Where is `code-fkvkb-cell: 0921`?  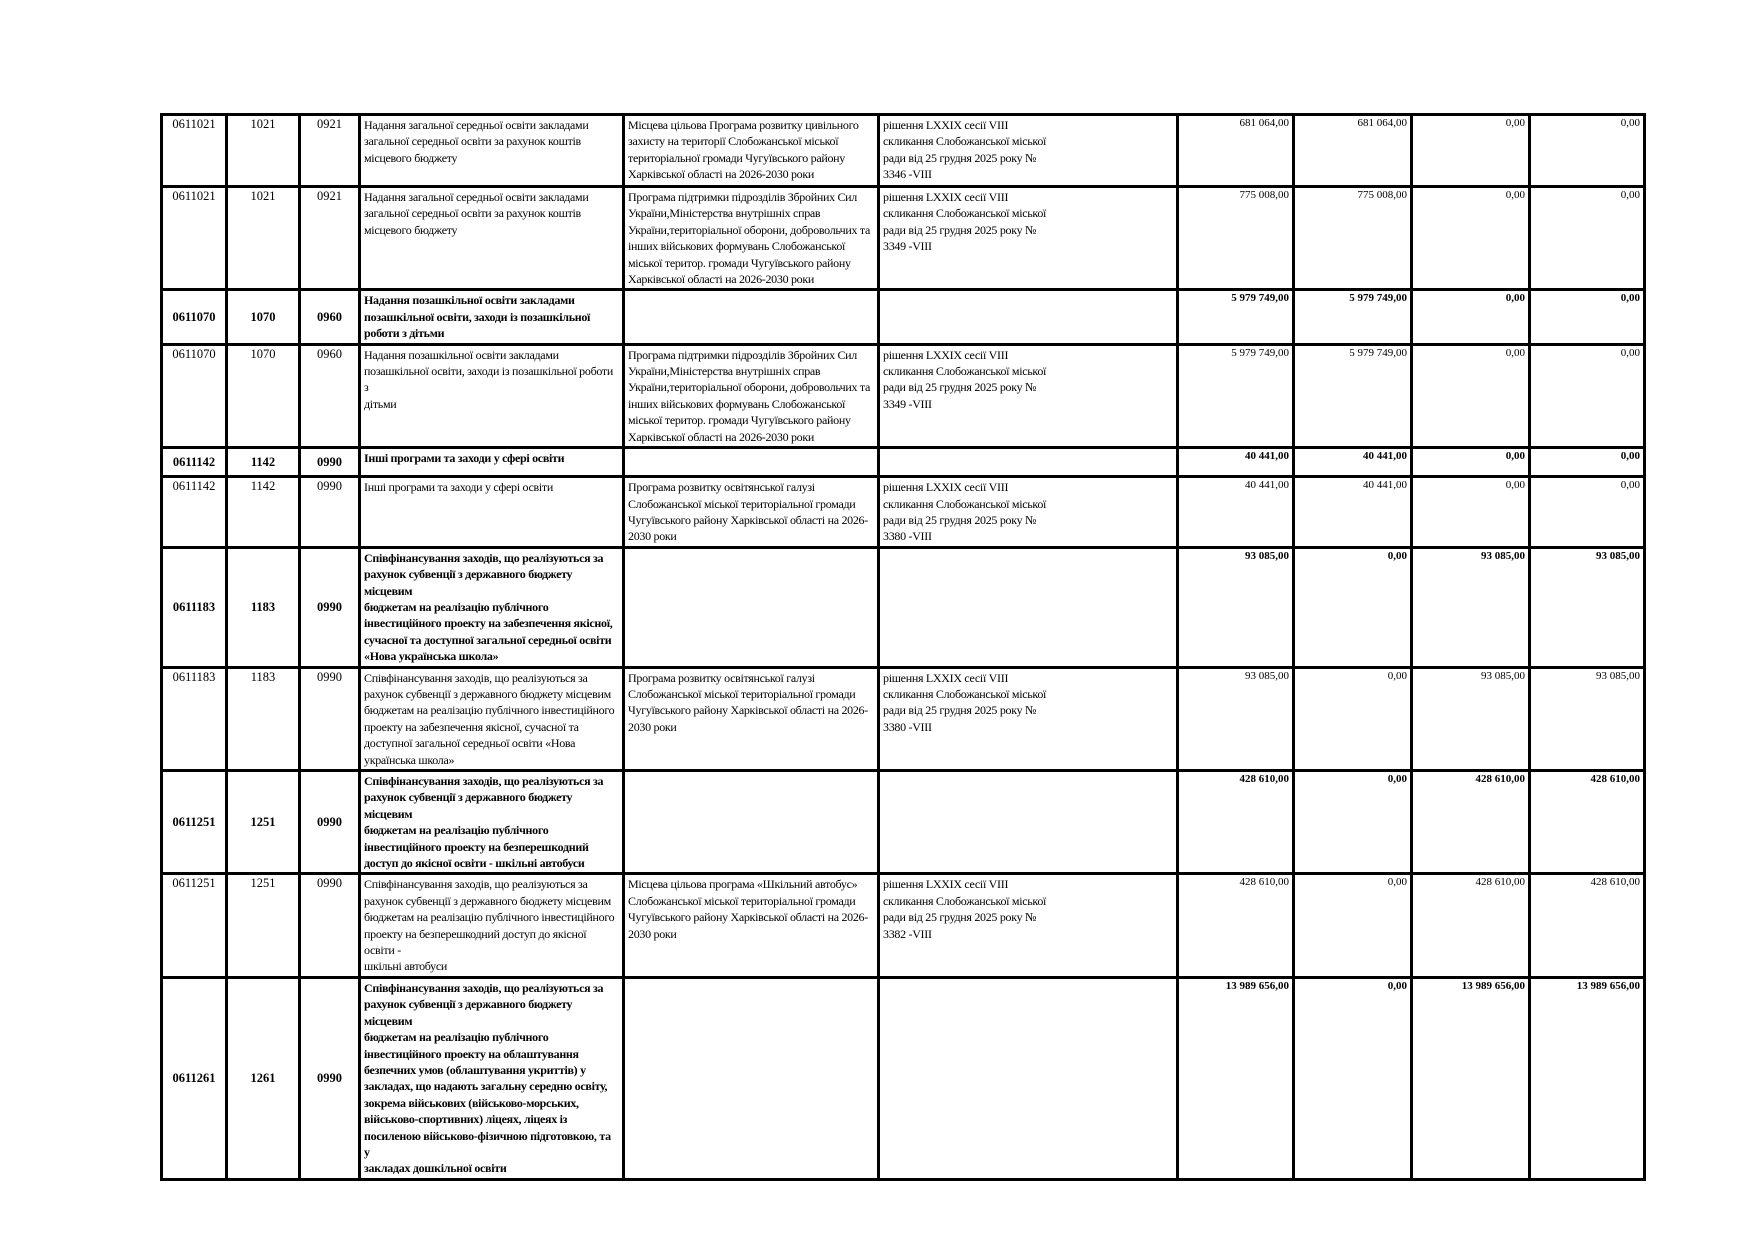 code-fkvkb-cell: 0921 is located at coordinates (329, 150).